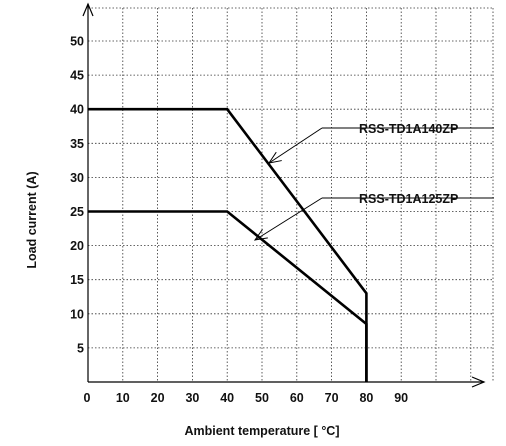 Image resolution: width=506 pixels, height=446 pixels. I want to click on y-axis-title: Load current (A), so click(32, 219).